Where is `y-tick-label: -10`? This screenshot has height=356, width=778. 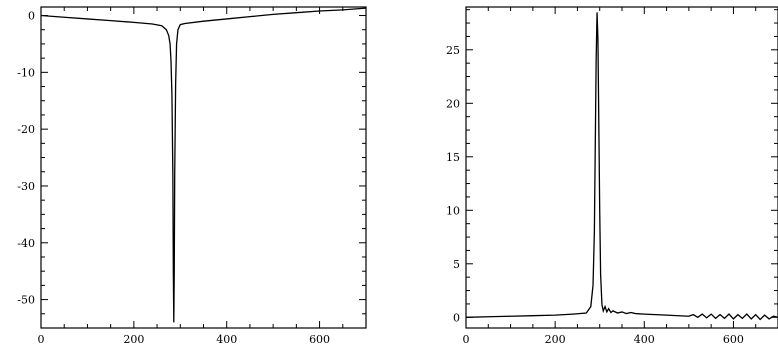
y-tick-label: -10 is located at coordinates (26, 72).